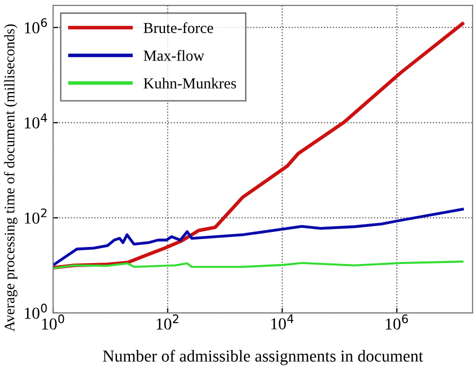  What do you see at coordinates (35, 216) in the screenshot?
I see `y-tick-label: 10$^{2}$` at bounding box center [35, 216].